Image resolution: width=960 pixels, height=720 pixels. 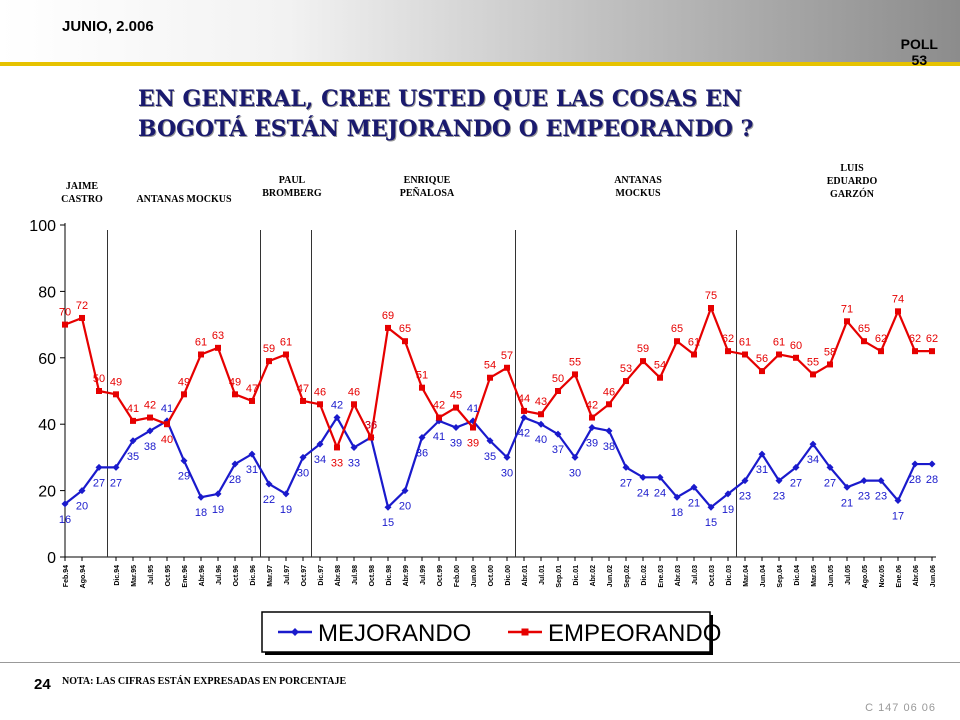 I want to click on x-tick-label: Mar.05, so click(x=814, y=576).